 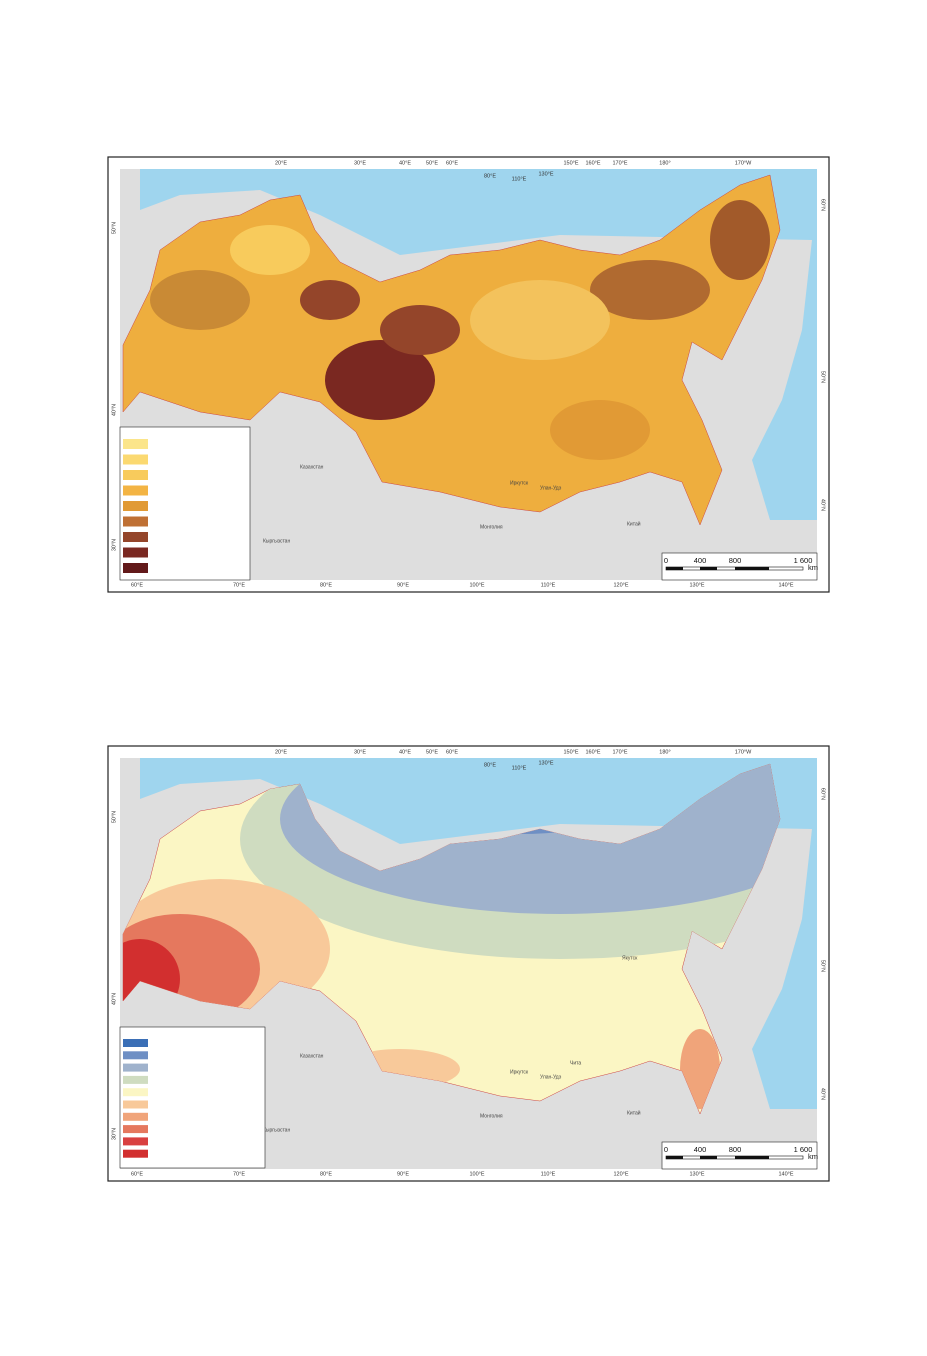 What do you see at coordinates (630, 958) in the screenshot?
I see `place-label: Якутск` at bounding box center [630, 958].